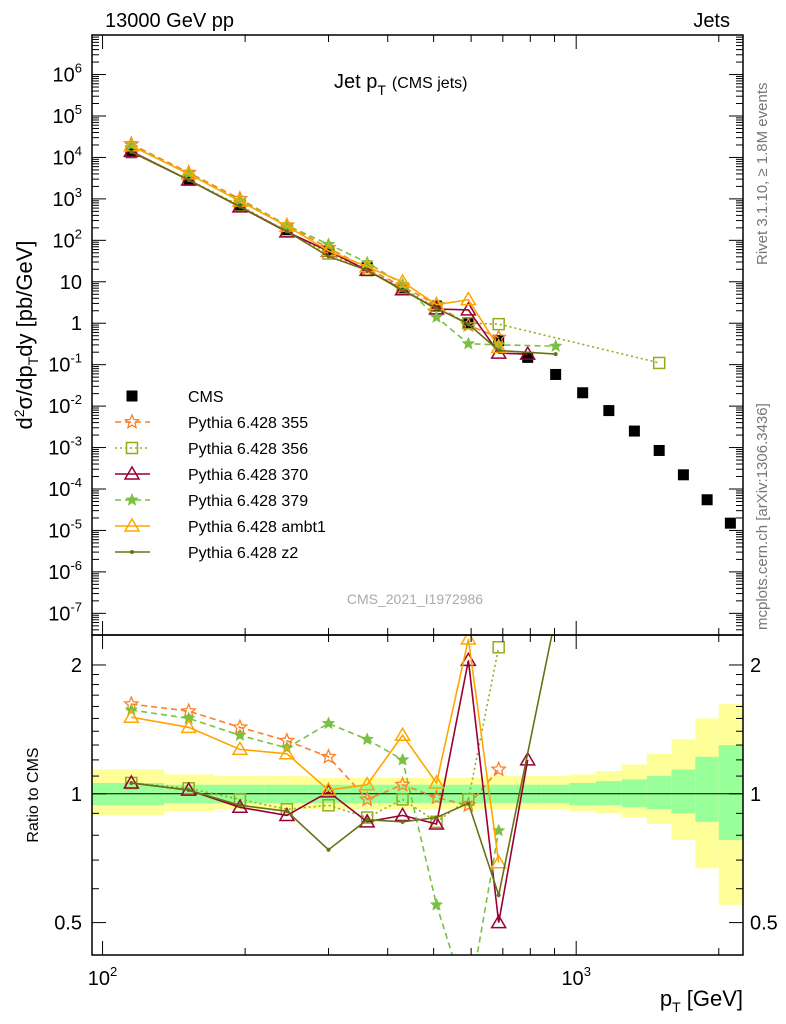  What do you see at coordinates (169, 21) in the screenshot?
I see `header-left: 13000 GeV pp` at bounding box center [169, 21].